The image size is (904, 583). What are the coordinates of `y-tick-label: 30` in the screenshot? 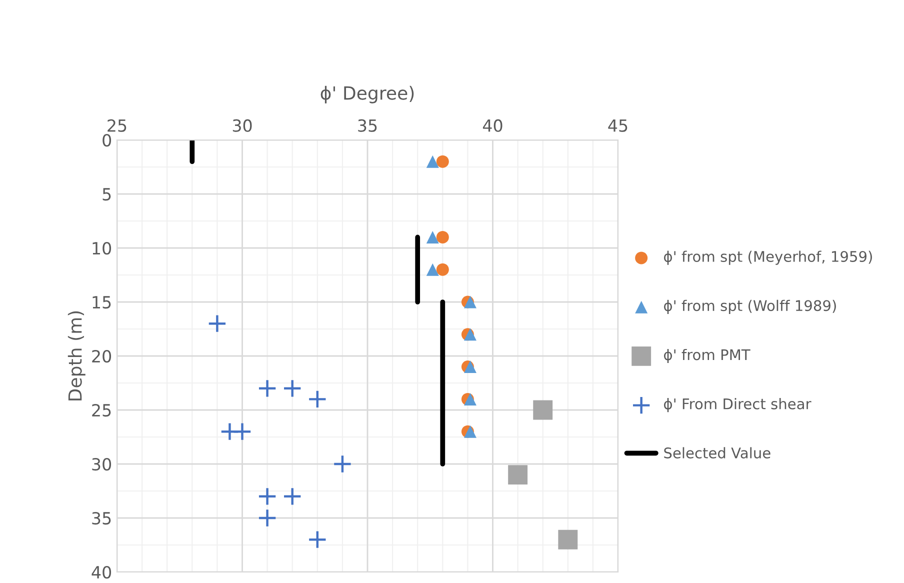 It's located at (102, 464).